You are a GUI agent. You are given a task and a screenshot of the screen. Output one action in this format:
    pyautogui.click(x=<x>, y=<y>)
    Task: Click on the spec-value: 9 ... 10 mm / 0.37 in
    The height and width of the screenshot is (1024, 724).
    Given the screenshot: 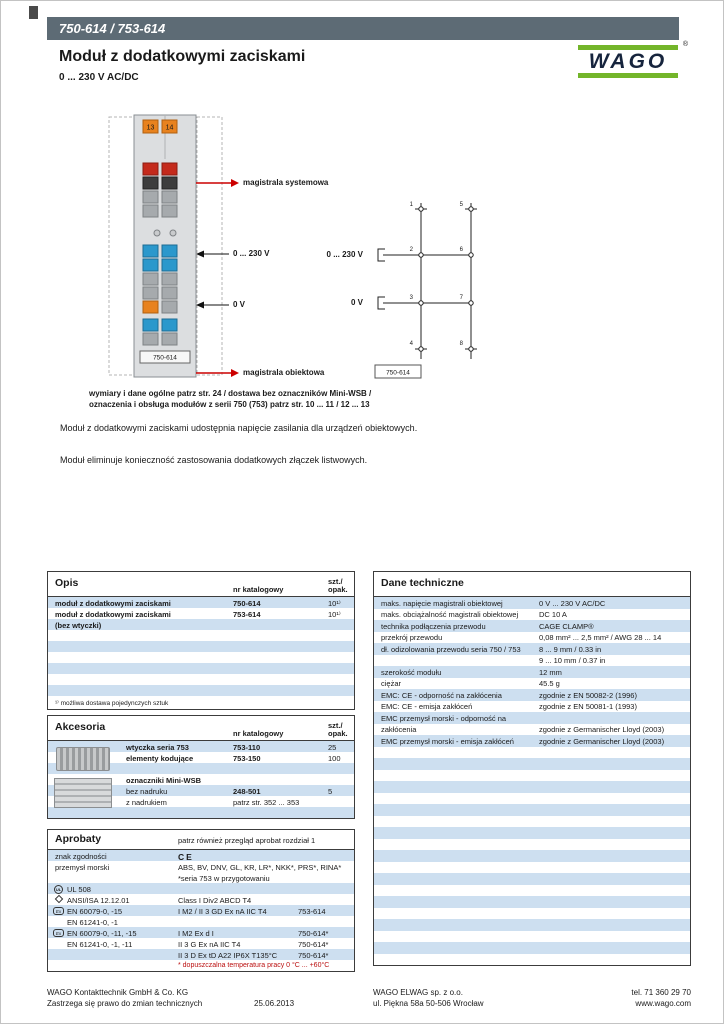 What is the action you would take?
    pyautogui.click(x=572, y=660)
    